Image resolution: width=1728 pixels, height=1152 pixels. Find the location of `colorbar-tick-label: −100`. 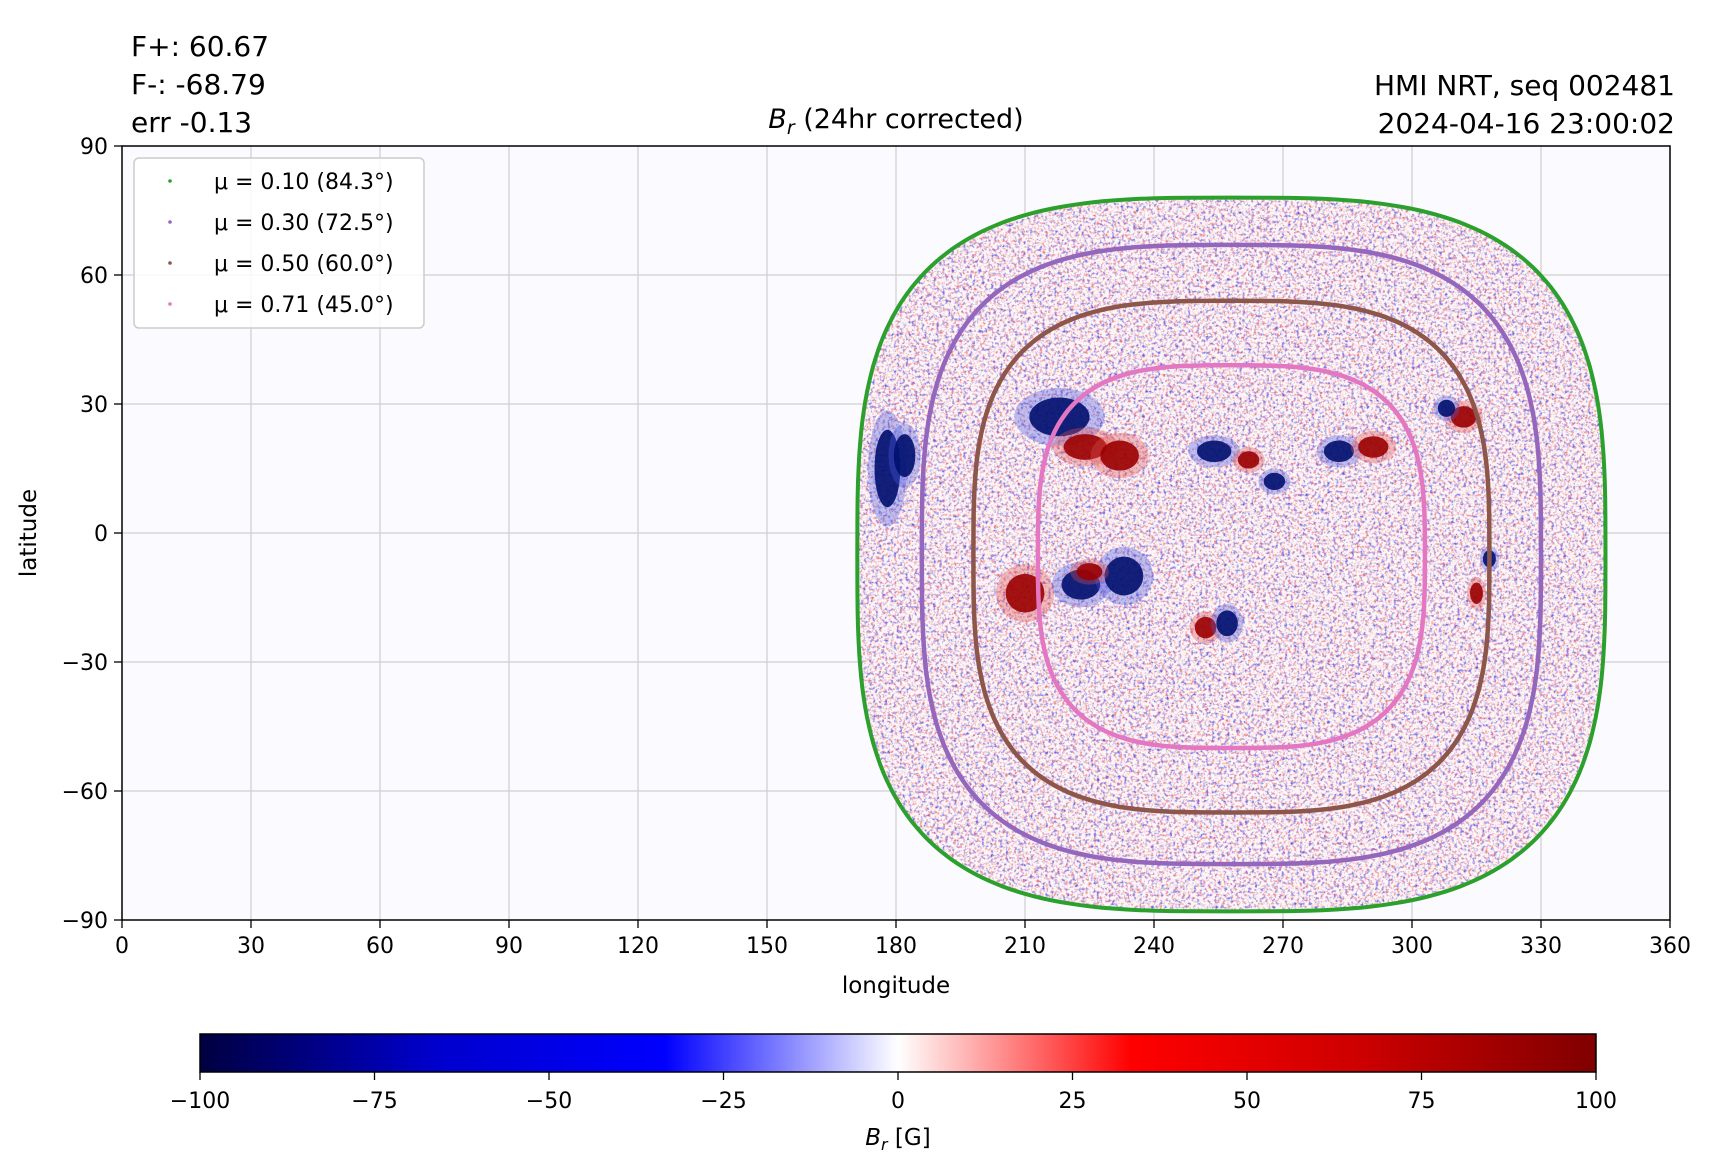

colorbar-tick-label: −100 is located at coordinates (200, 1101).